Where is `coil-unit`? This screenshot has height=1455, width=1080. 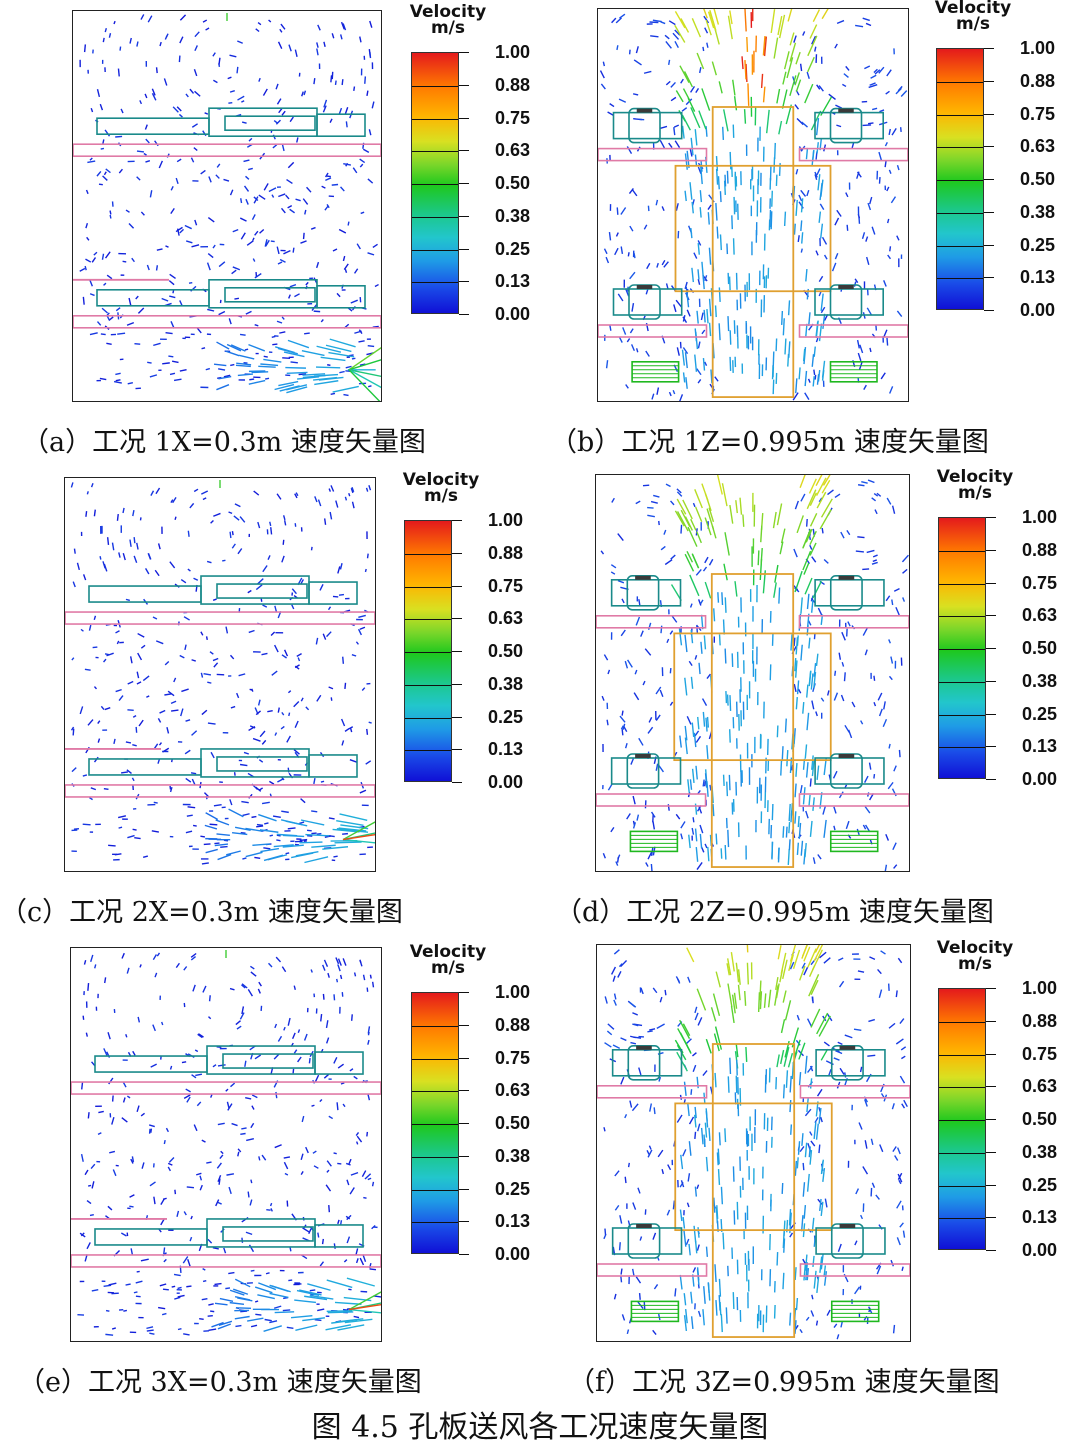
coil-unit is located at coordinates (855, 1311).